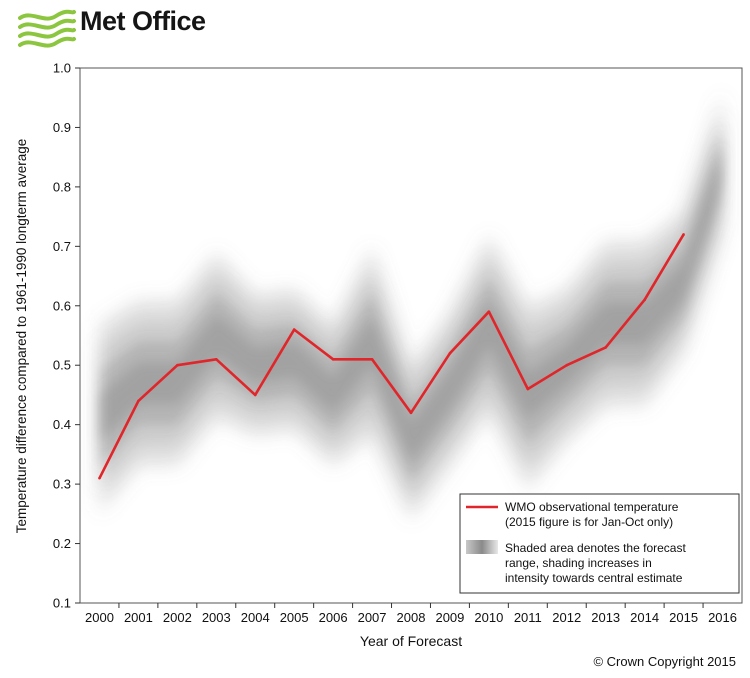 The image size is (750, 678). What do you see at coordinates (62, 186) in the screenshot?
I see `y-tick-label: 0.8` at bounding box center [62, 186].